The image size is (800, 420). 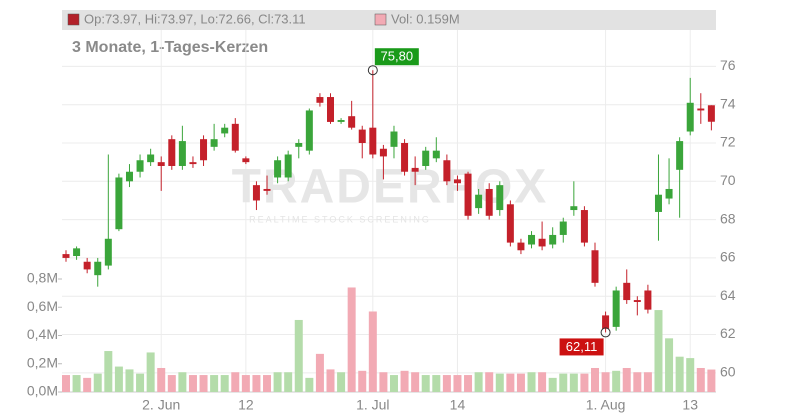 What do you see at coordinates (728, 142) in the screenshot?
I see `y-tick-label: 72` at bounding box center [728, 142].